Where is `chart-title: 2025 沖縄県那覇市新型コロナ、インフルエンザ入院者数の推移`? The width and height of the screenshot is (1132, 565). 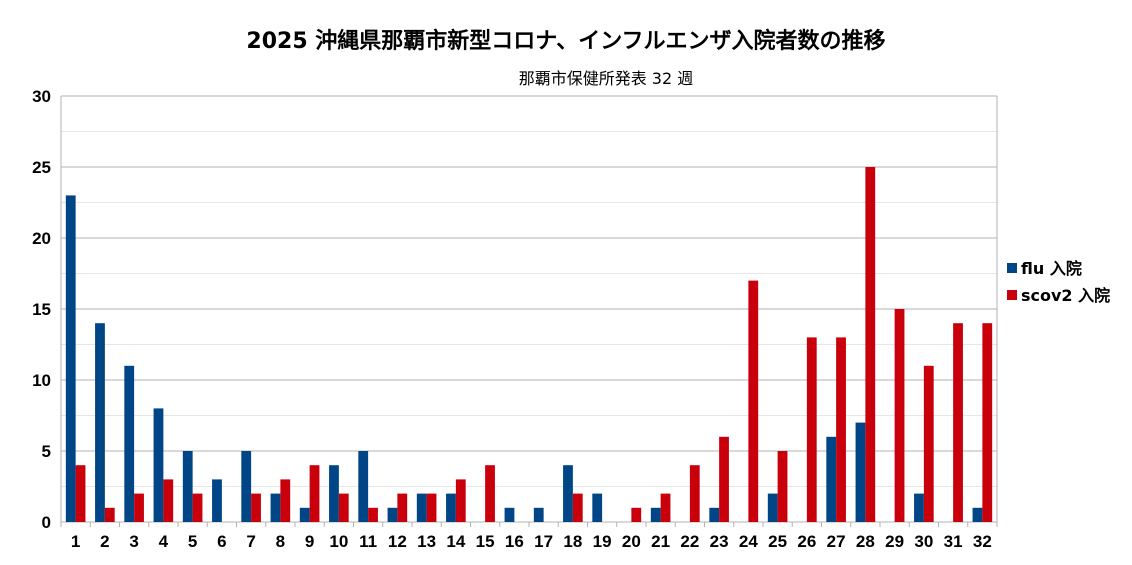
chart-title: 2025 沖縄県那覇市新型コロナ、インフルエンザ入院者数の推移 is located at coordinates (565, 41).